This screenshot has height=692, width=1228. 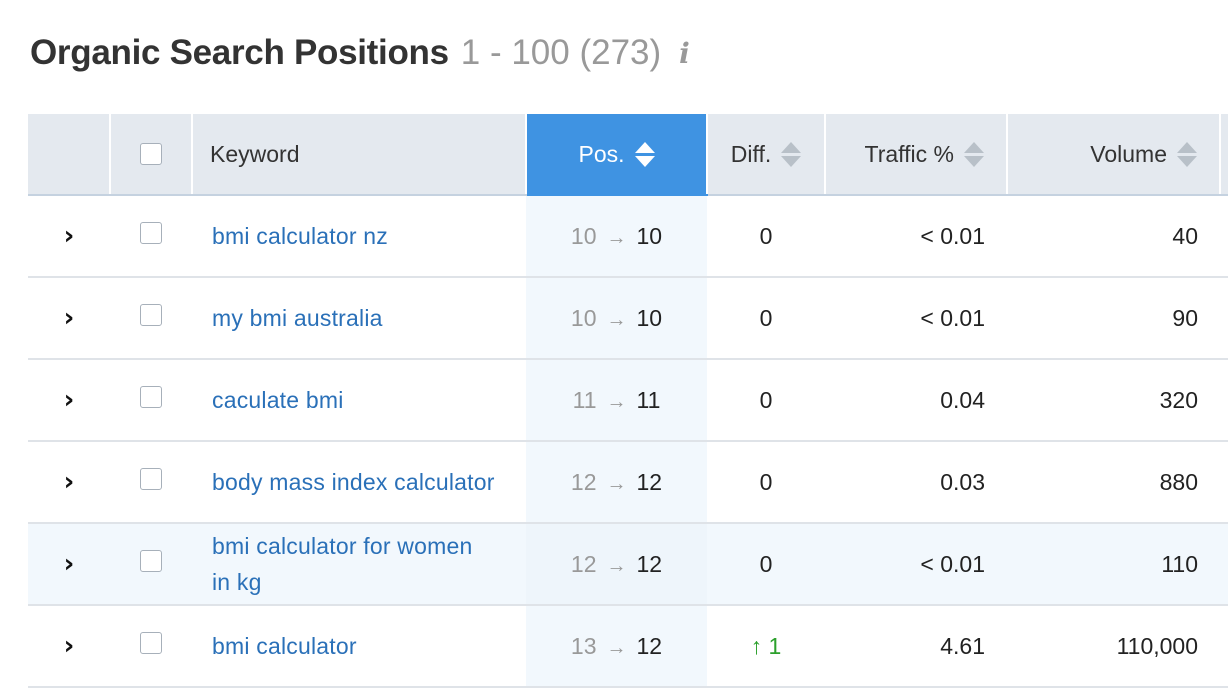 What do you see at coordinates (1113, 564) in the screenshot?
I see `volume-value: 110` at bounding box center [1113, 564].